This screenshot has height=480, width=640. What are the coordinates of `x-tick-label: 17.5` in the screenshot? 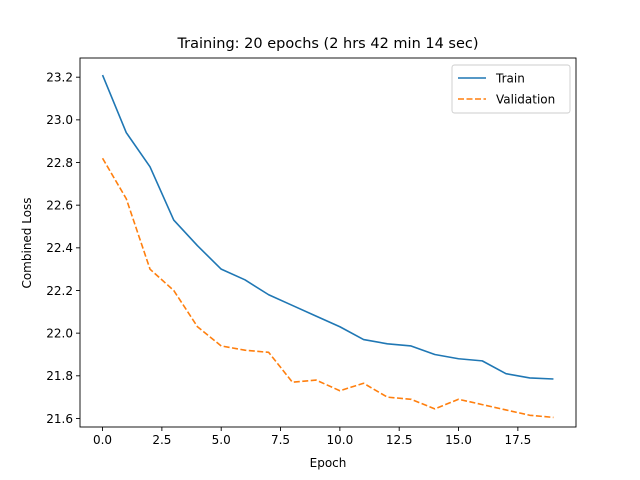 It's located at (517, 440).